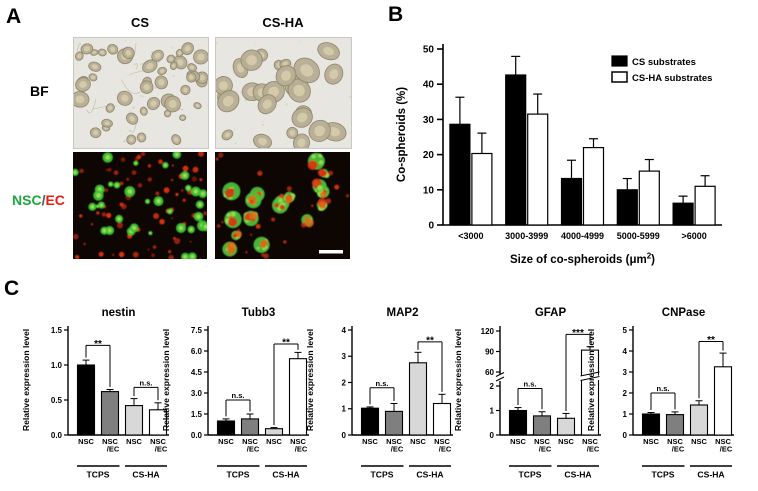  What do you see at coordinates (429, 190) in the screenshot?
I see `svg-text: 10` at bounding box center [429, 190].